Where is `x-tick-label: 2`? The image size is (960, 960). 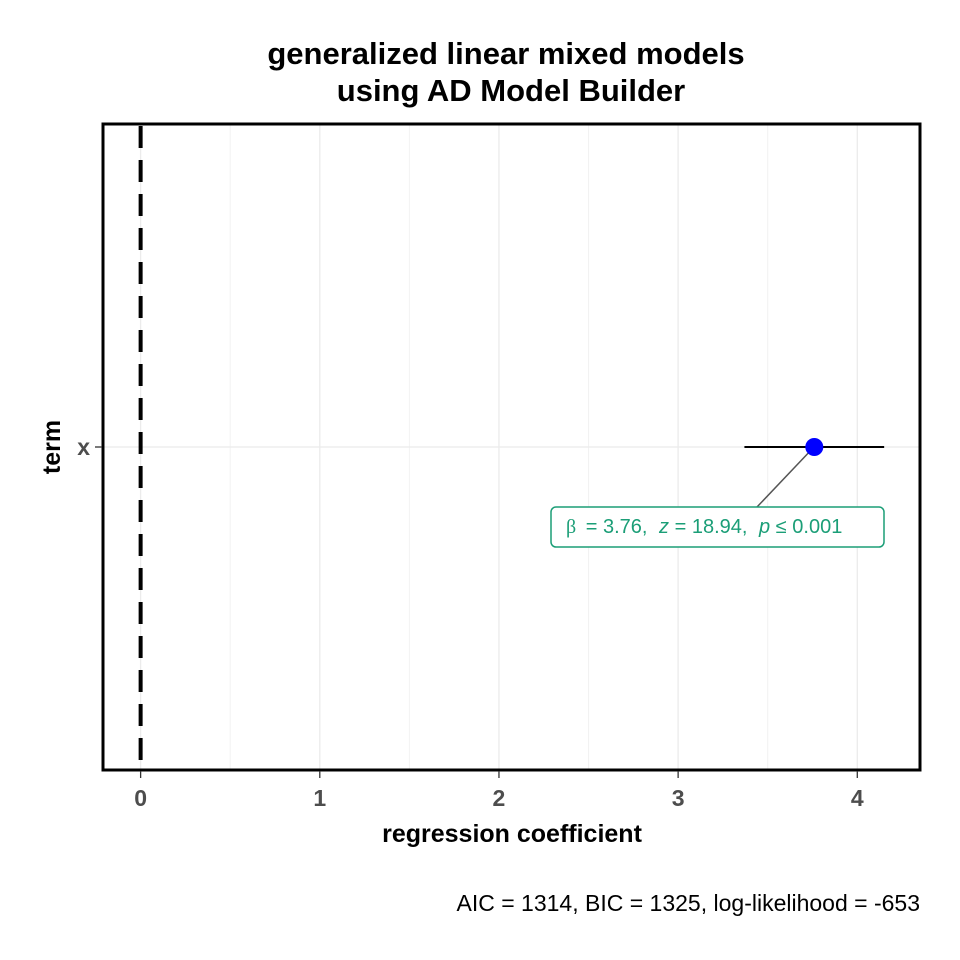
x-tick-label: 2 is located at coordinates (499, 798).